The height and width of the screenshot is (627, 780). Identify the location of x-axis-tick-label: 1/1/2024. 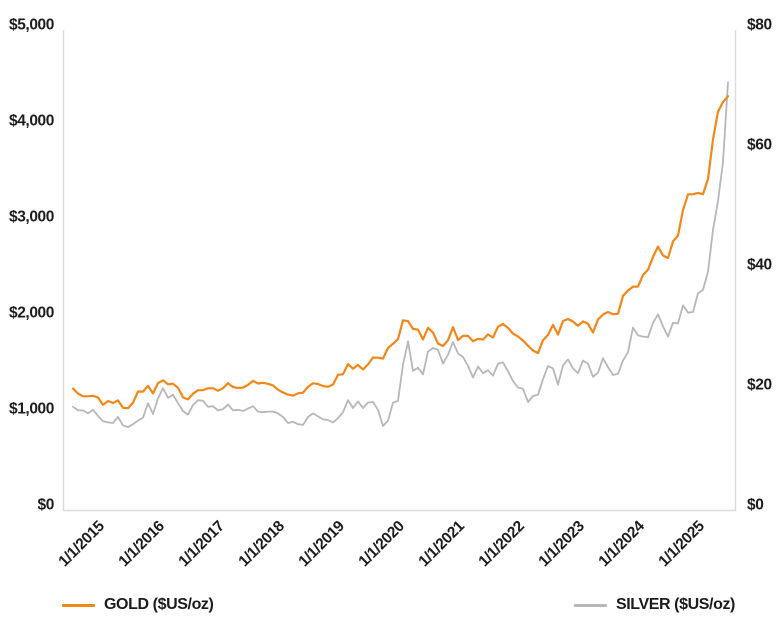
(621, 543).